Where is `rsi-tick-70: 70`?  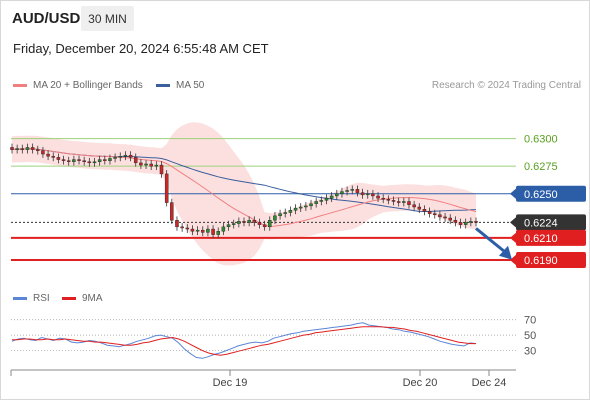 rsi-tick-70: 70 is located at coordinates (530, 321).